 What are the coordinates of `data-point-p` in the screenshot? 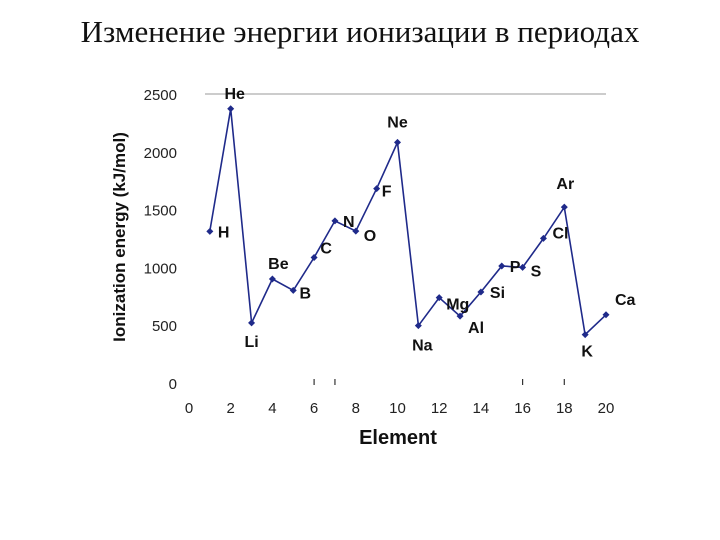 It's located at (502, 266).